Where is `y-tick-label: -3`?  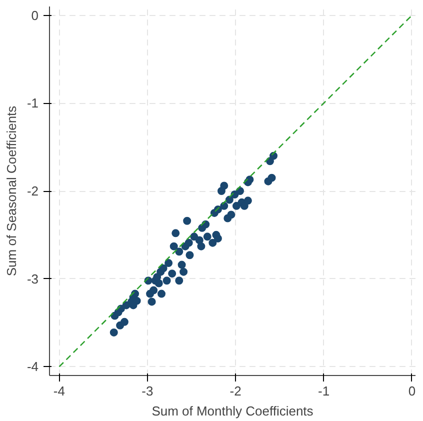
y-tick-label: -3 is located at coordinates (32, 278).